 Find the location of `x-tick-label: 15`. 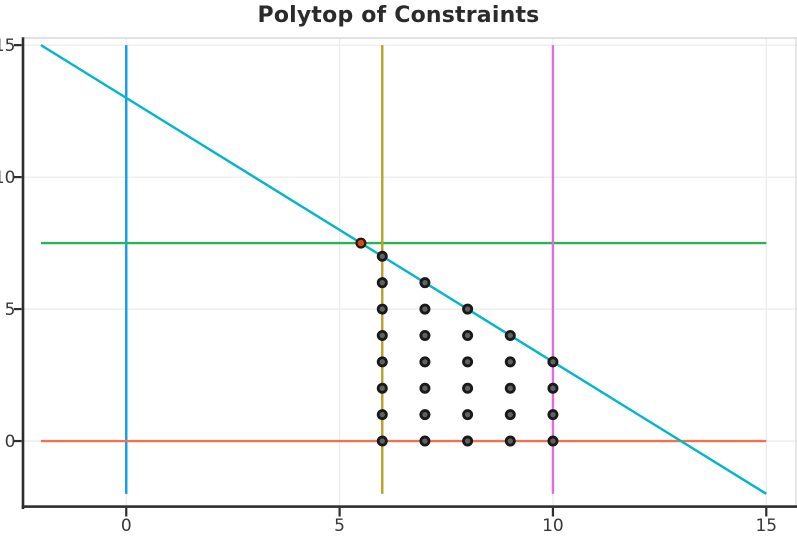

x-tick-label: 15 is located at coordinates (766, 526).